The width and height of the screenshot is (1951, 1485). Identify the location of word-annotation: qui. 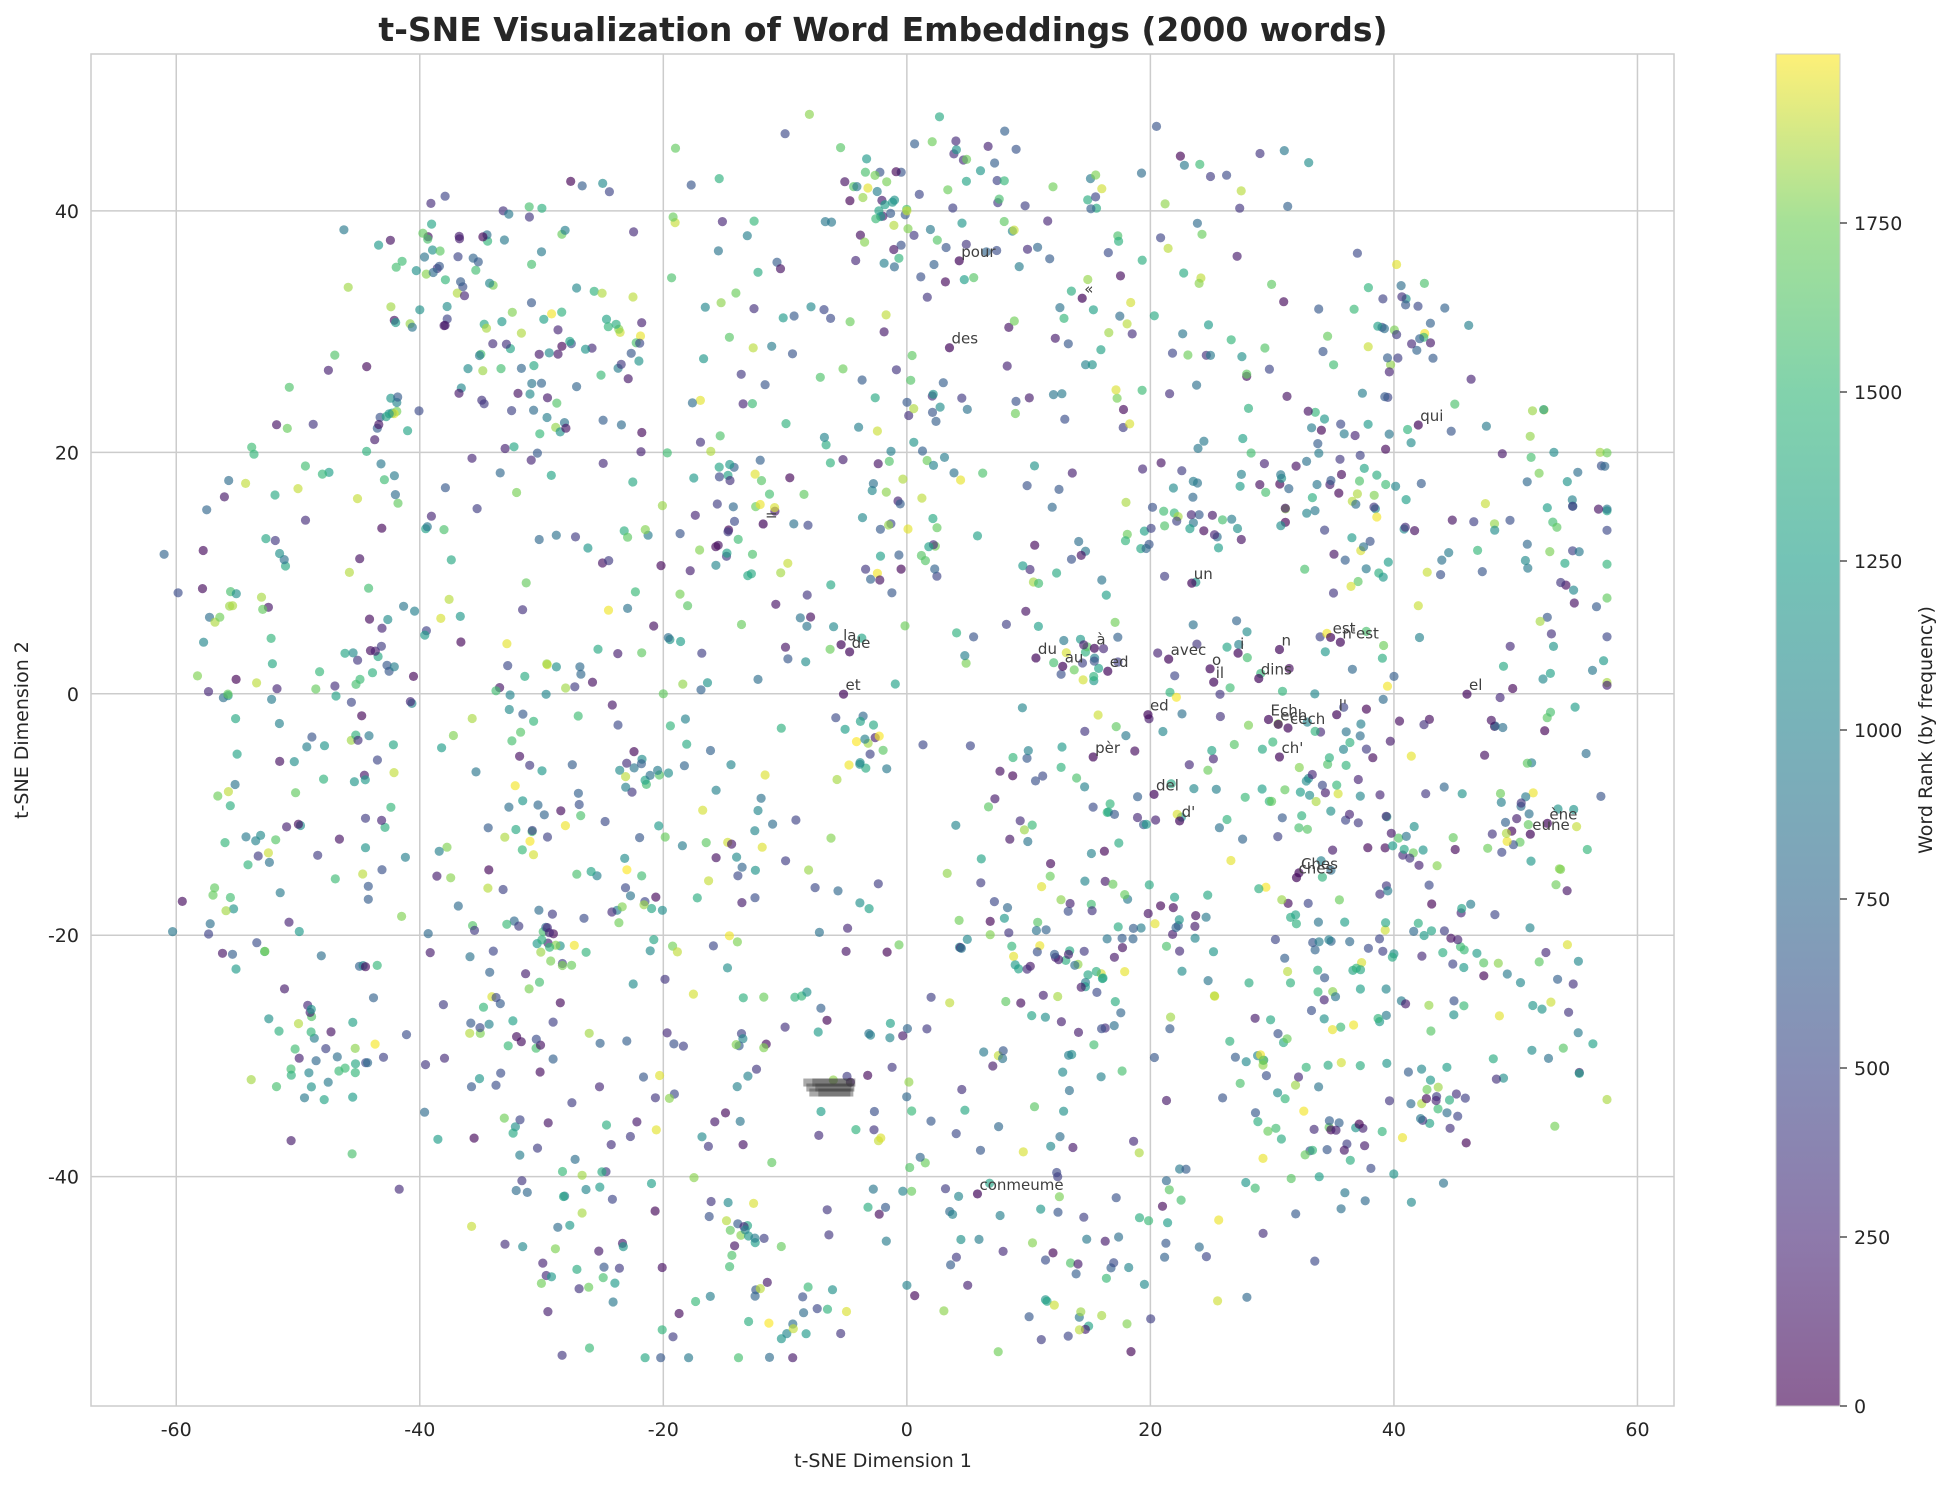
(1431, 416).